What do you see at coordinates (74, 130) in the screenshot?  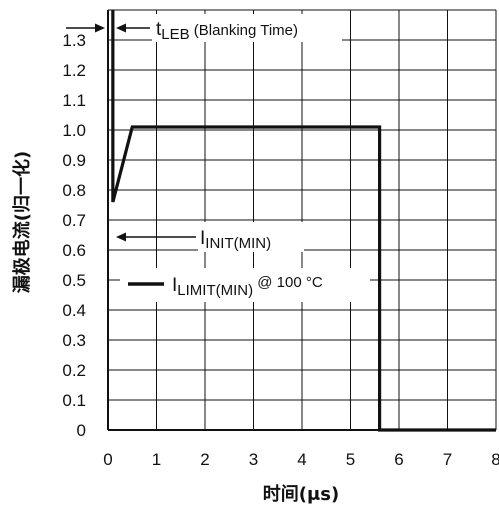 I see `y-tick-label: 1.0` at bounding box center [74, 130].